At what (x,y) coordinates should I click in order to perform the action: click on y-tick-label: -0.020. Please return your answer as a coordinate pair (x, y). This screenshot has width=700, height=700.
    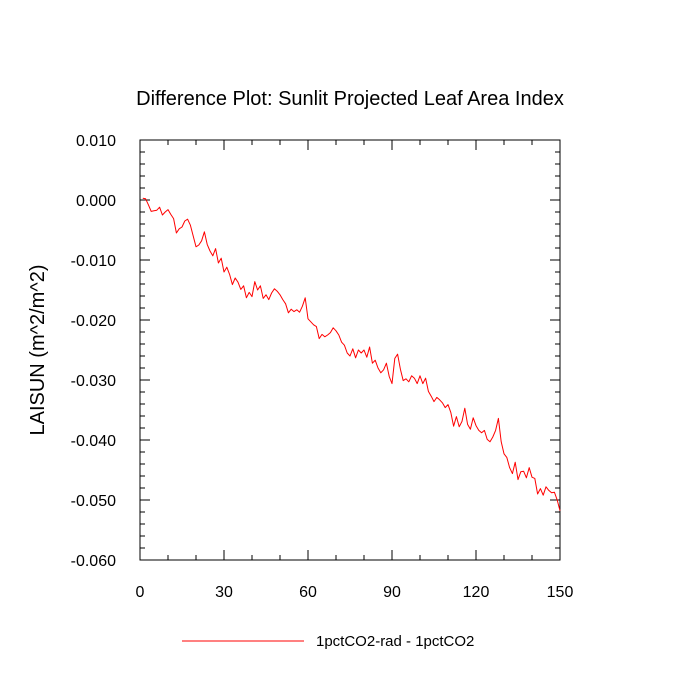
    Looking at the image, I should click on (93, 321).